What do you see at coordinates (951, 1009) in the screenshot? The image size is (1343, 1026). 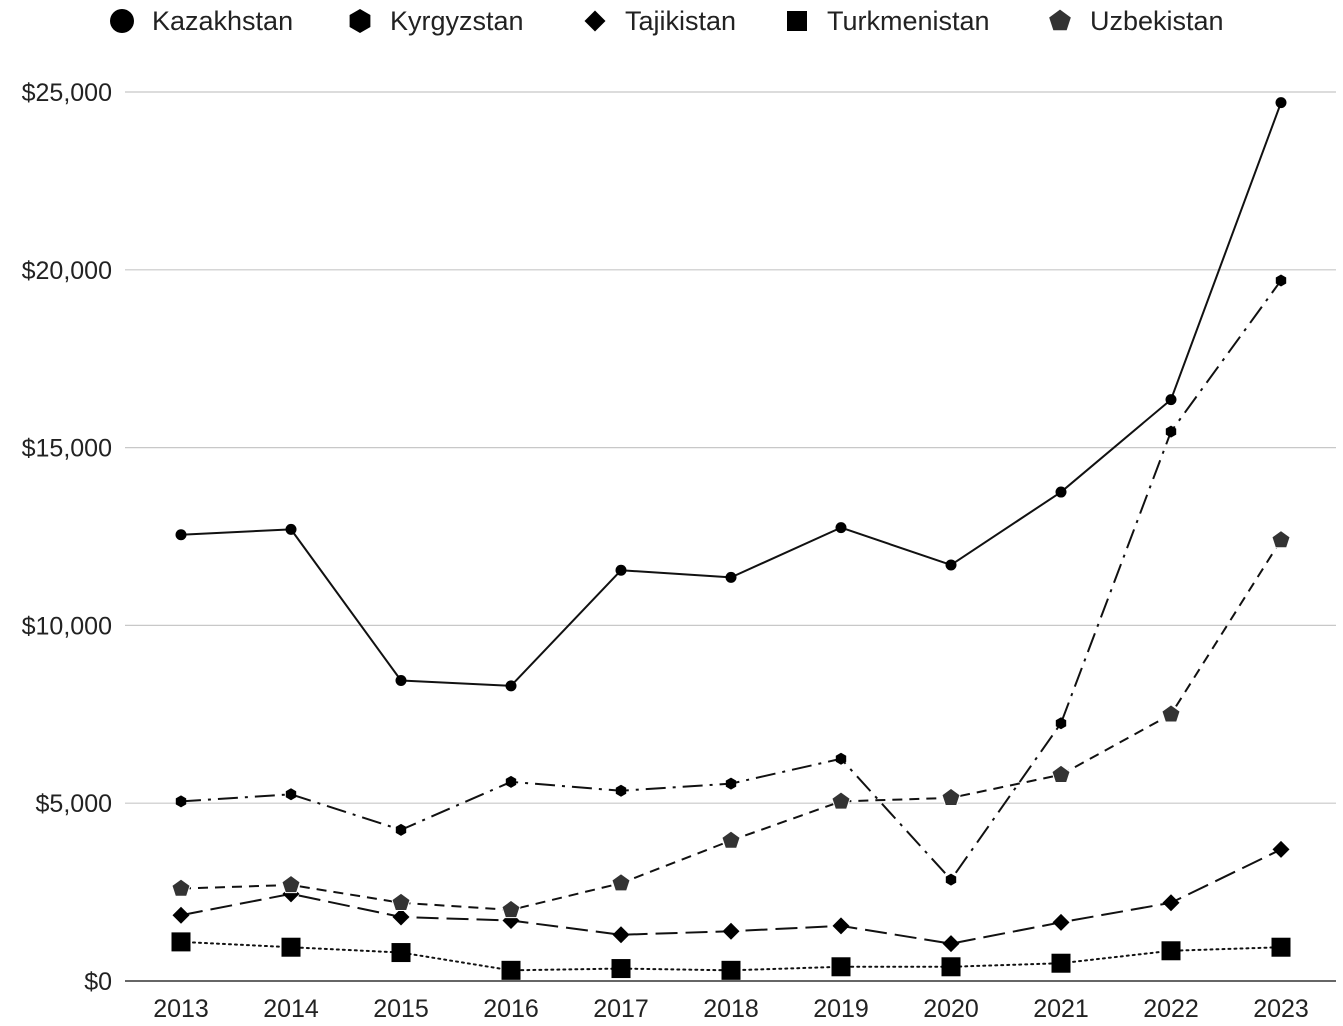 I see `x-tick-label: 2020` at bounding box center [951, 1009].